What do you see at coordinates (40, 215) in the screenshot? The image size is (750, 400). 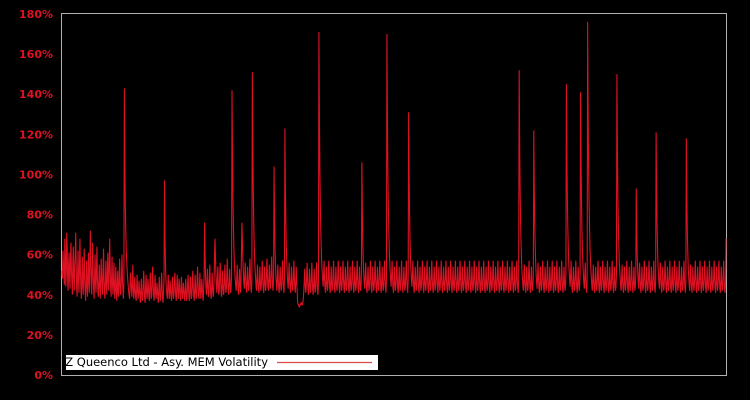 I see `y-tick-label: 80%` at bounding box center [40, 215].